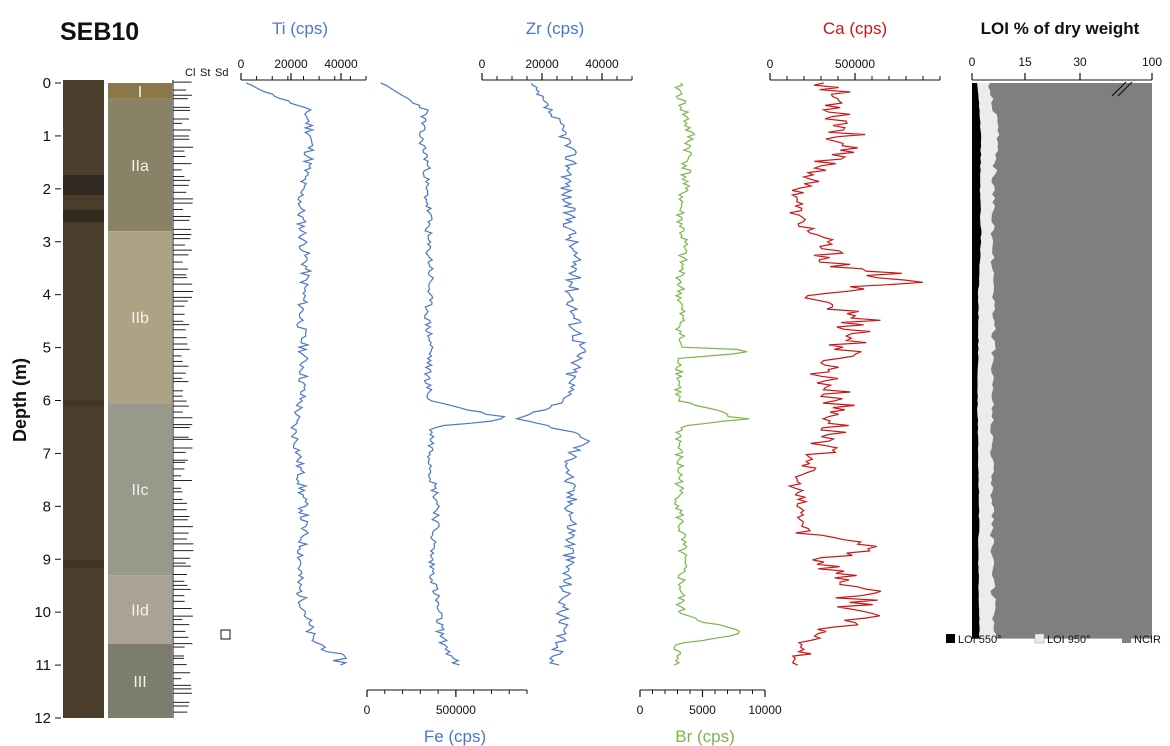 Image resolution: width=1170 pixels, height=746 pixels. Describe the element at coordinates (1147, 640) in the screenshot. I see `legend-label-ncir: NCIR` at that location.